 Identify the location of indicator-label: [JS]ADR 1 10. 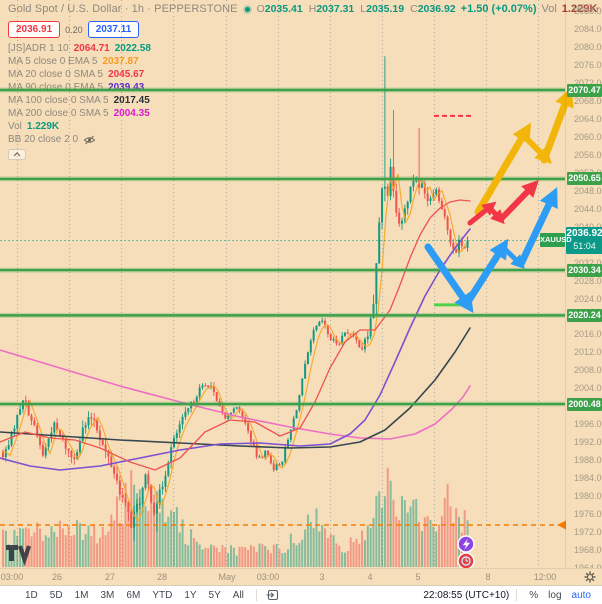
(38, 48).